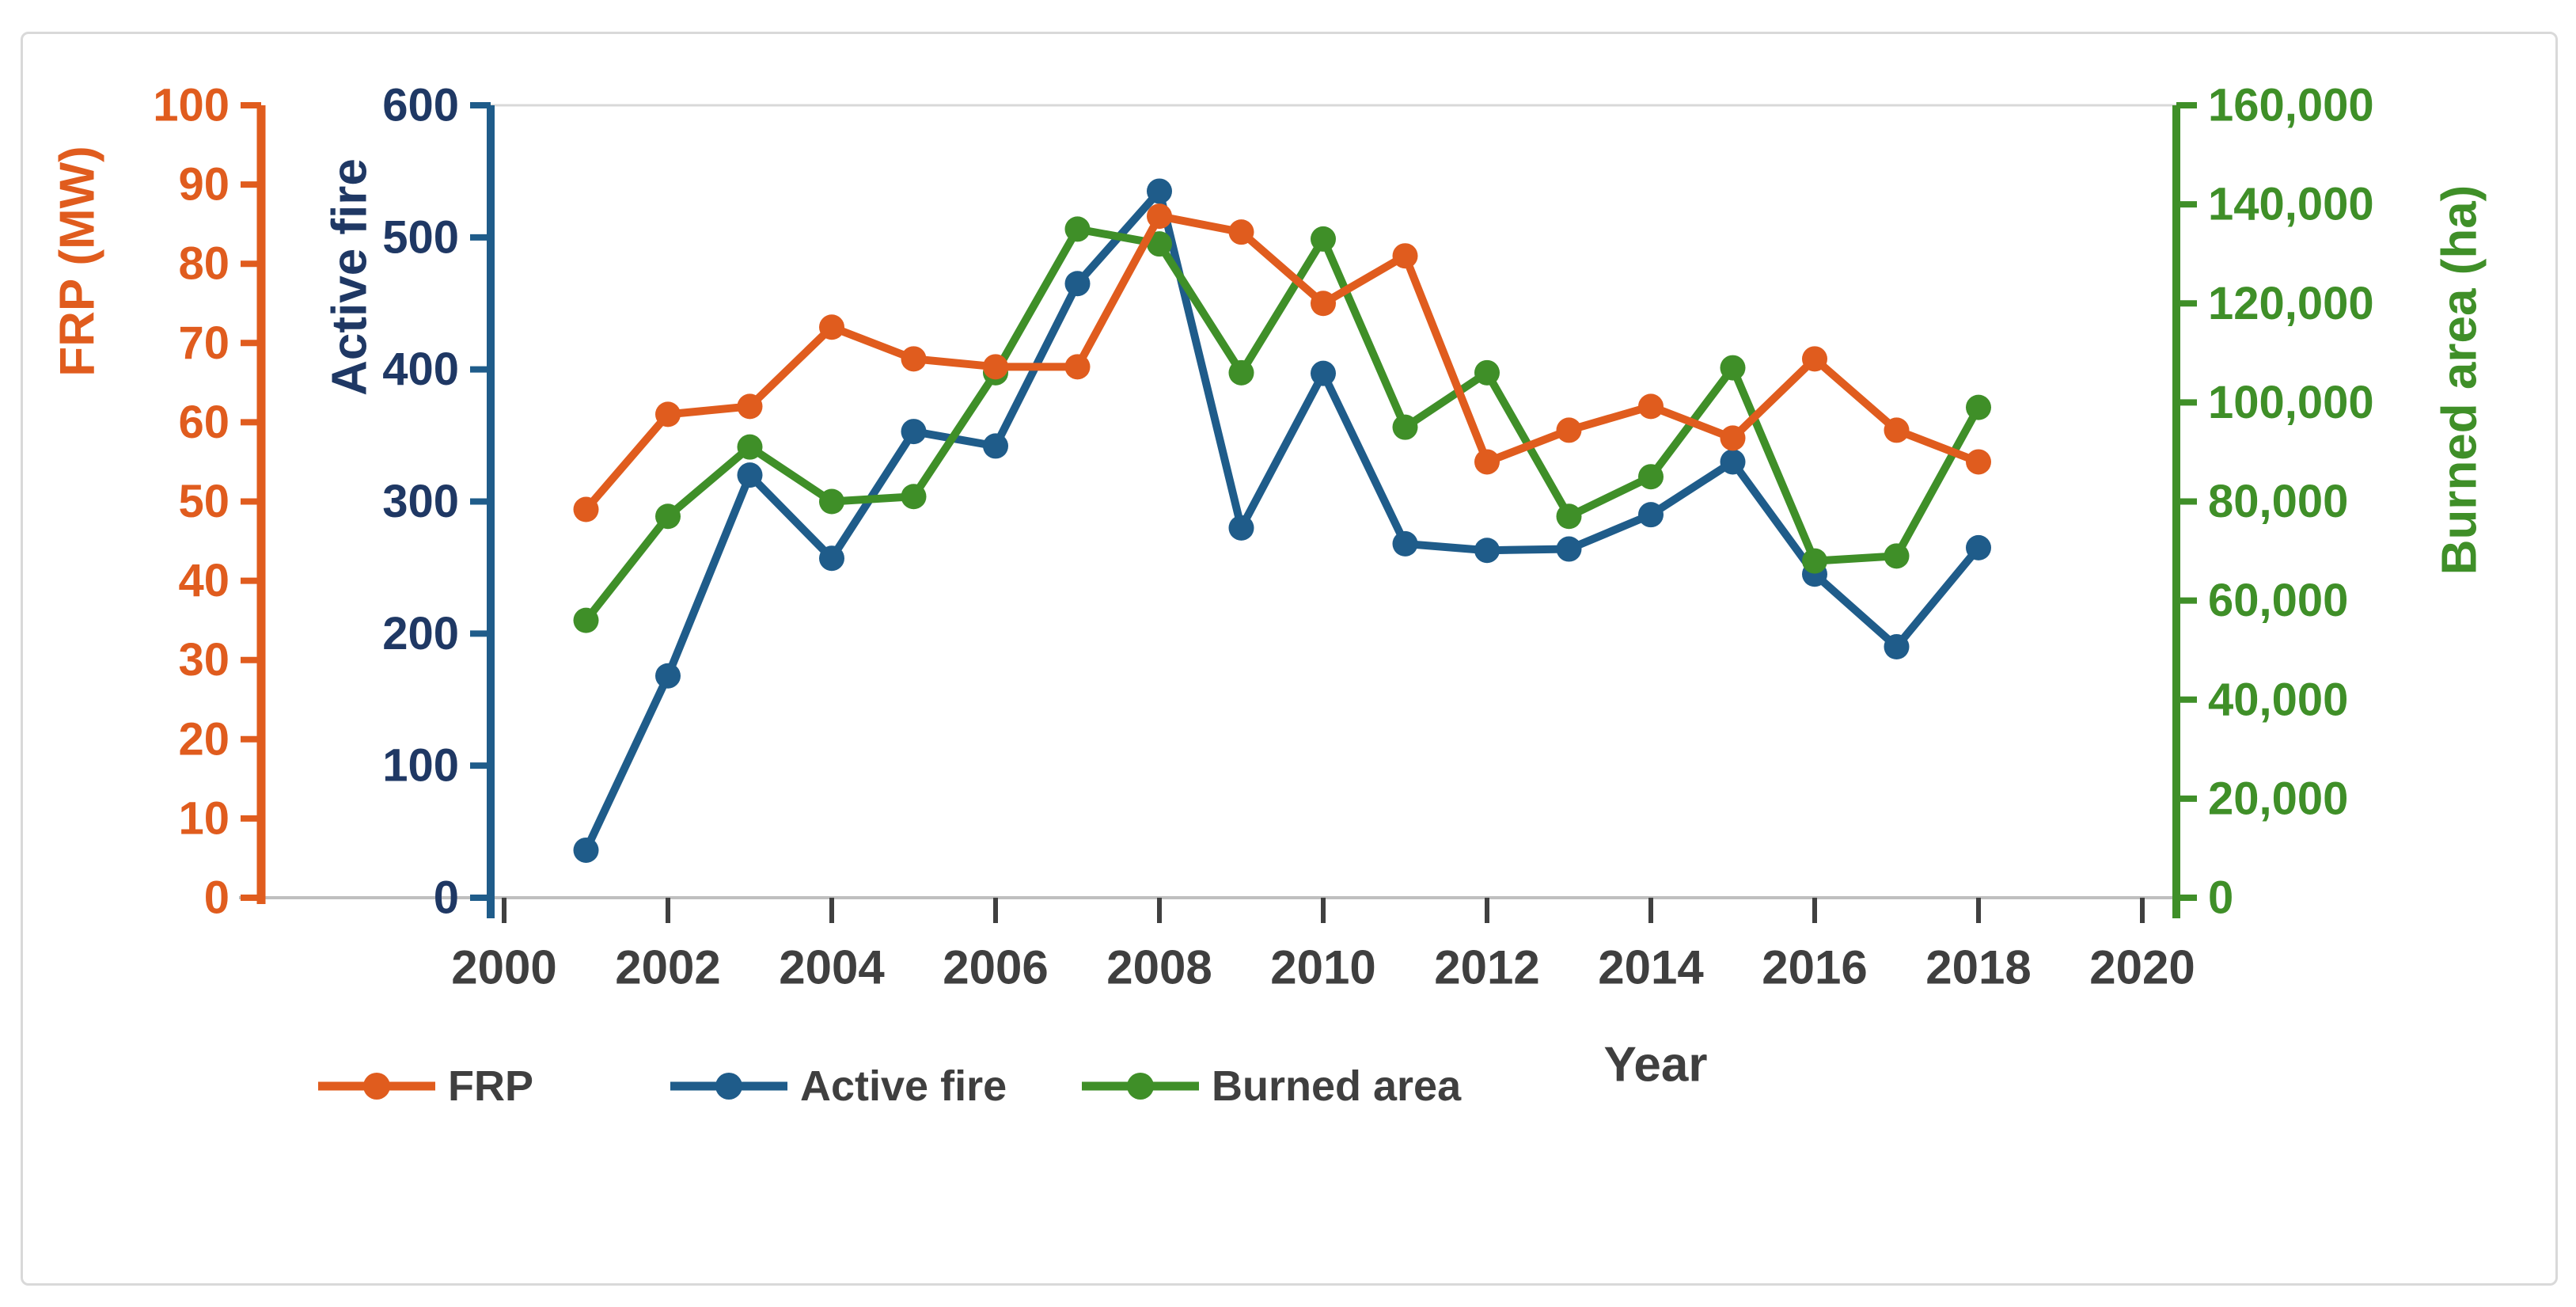  What do you see at coordinates (77, 262) in the screenshot?
I see `frp-axis-title: FRP (MW)` at bounding box center [77, 262].